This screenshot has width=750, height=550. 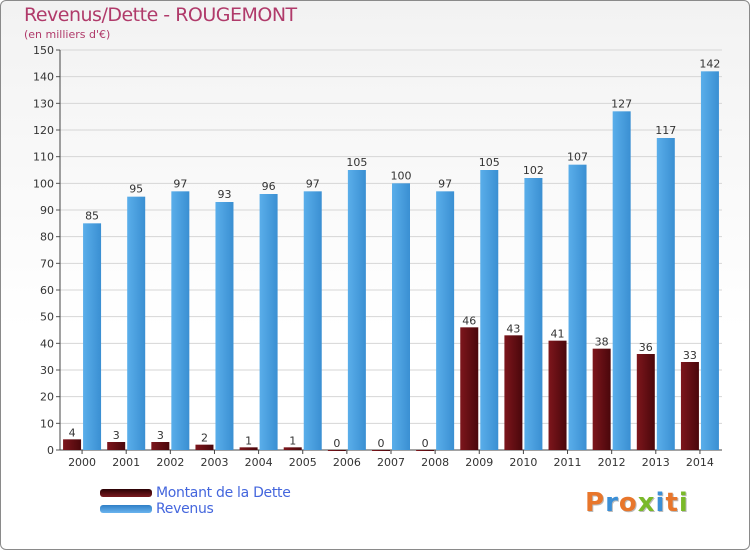 What do you see at coordinates (43, 103) in the screenshot?
I see `y-tick-label: 130` at bounding box center [43, 103].